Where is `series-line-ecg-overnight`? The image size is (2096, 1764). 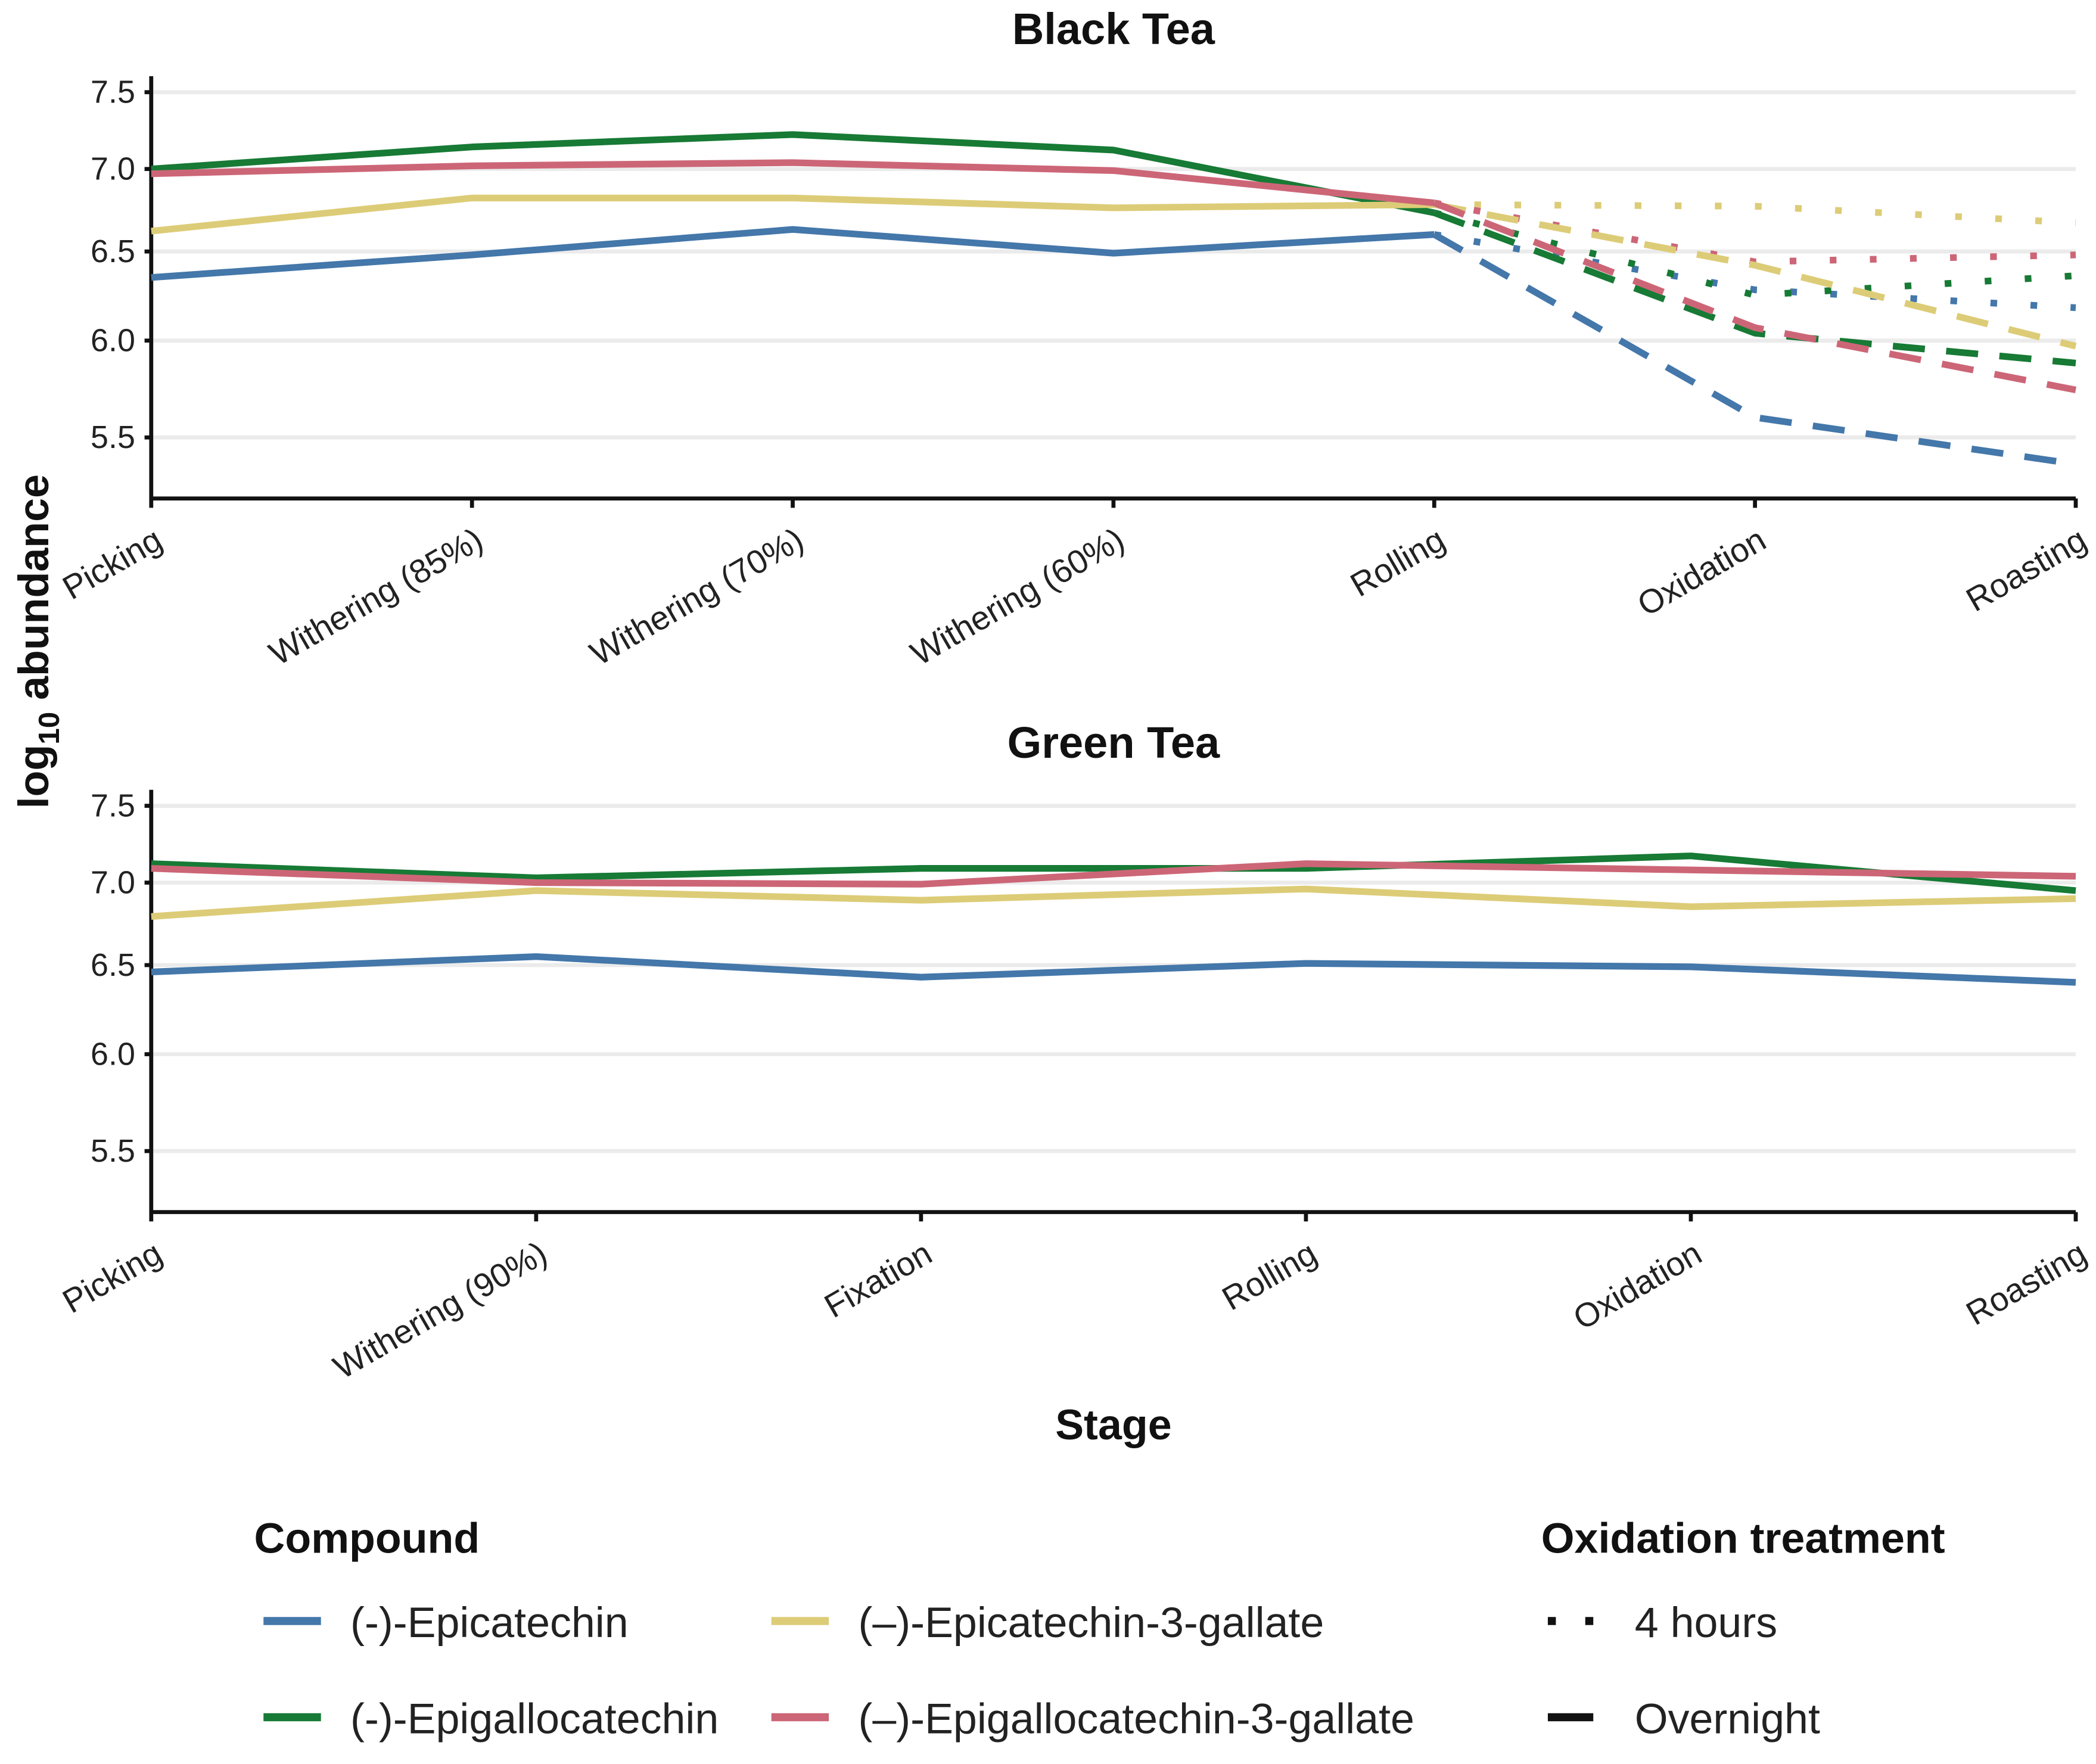
series-line-ecg-overnight is located at coordinates (1755, 275).